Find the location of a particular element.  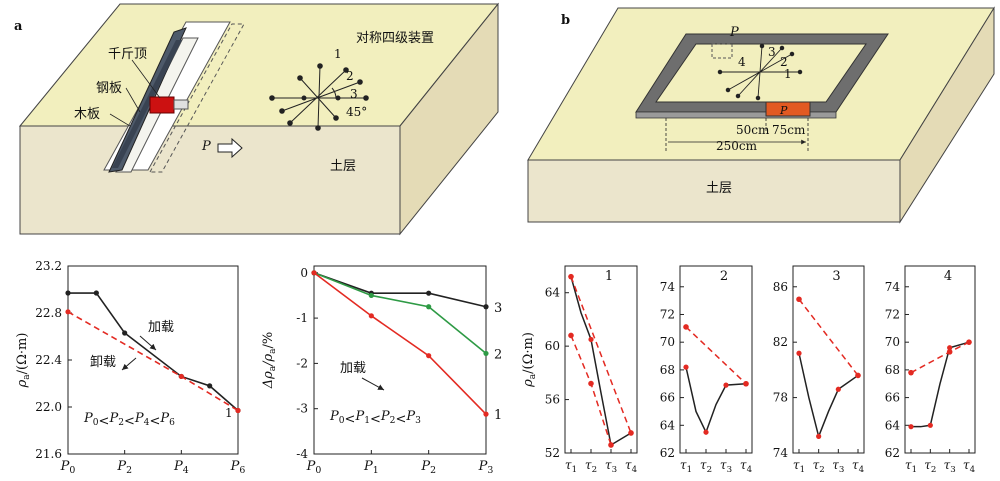

y-tick-label: -4 is located at coordinates (302, 454).